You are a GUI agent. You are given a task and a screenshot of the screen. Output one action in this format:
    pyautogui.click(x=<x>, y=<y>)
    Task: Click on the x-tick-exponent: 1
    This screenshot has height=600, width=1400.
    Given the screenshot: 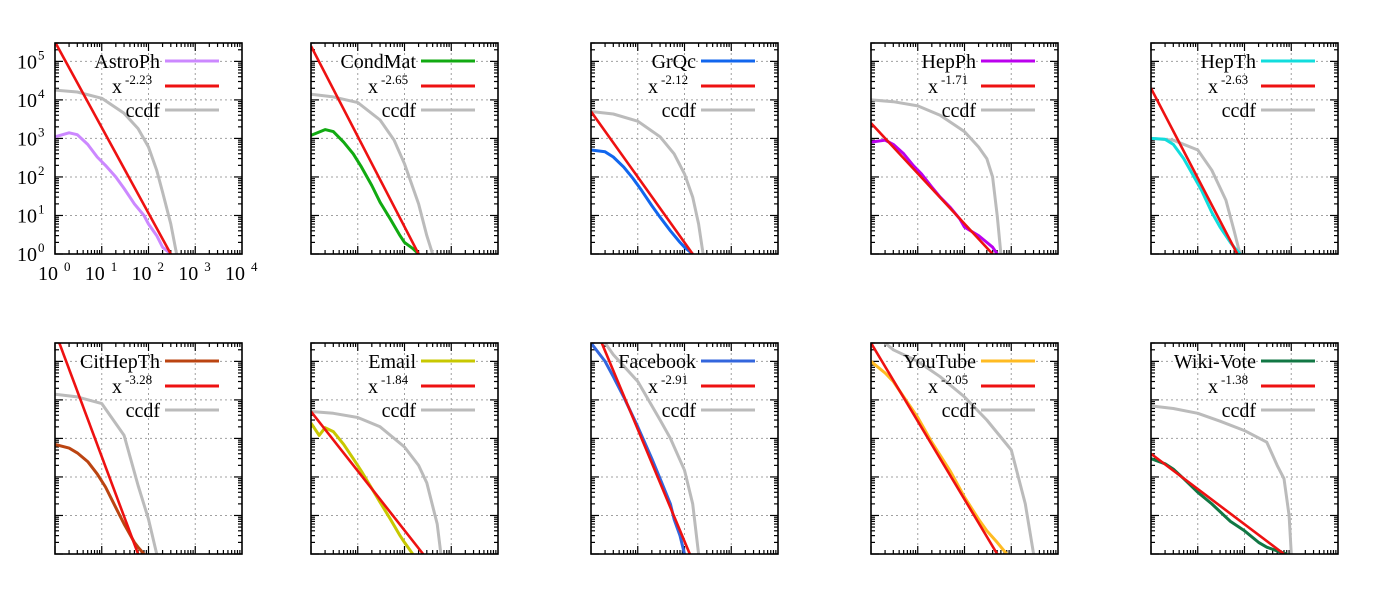 What is the action you would take?
    pyautogui.click(x=114, y=266)
    